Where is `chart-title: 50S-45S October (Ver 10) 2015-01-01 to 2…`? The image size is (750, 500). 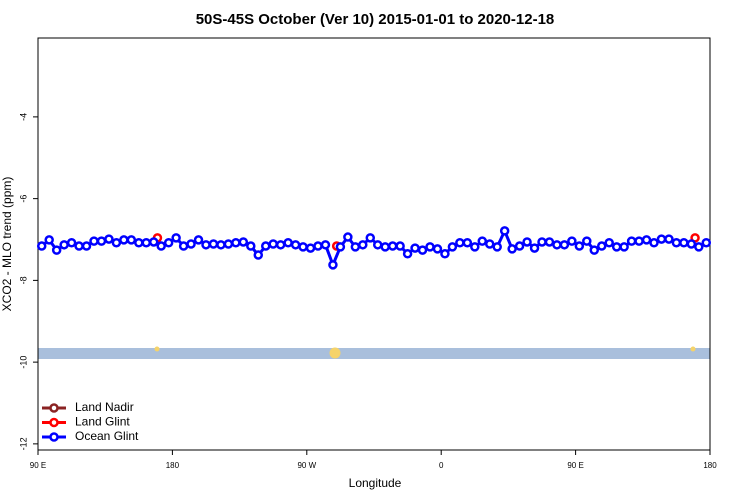 chart-title: 50S-45S October (Ver 10) 2015-01-01 to 2… is located at coordinates (375, 19).